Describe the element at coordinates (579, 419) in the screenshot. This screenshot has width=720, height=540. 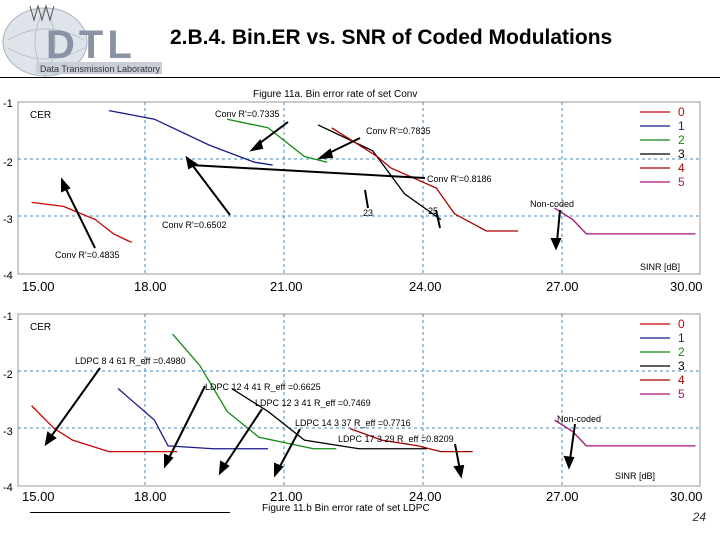
I see `annot-noncoded-b: Non-coded` at that location.